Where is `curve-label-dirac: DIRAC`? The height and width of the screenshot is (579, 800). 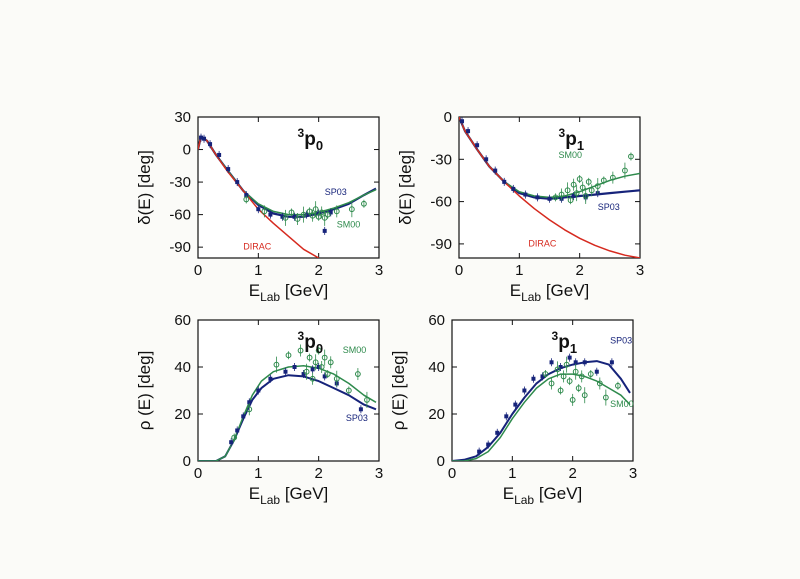 curve-label-dirac: DIRAC is located at coordinates (257, 246).